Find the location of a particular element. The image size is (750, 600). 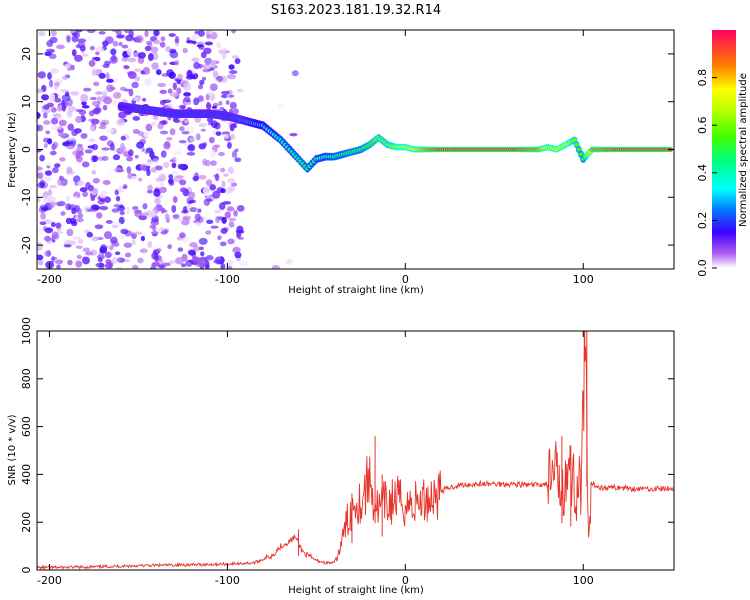

colorbar-gradient is located at coordinates (724, 149).